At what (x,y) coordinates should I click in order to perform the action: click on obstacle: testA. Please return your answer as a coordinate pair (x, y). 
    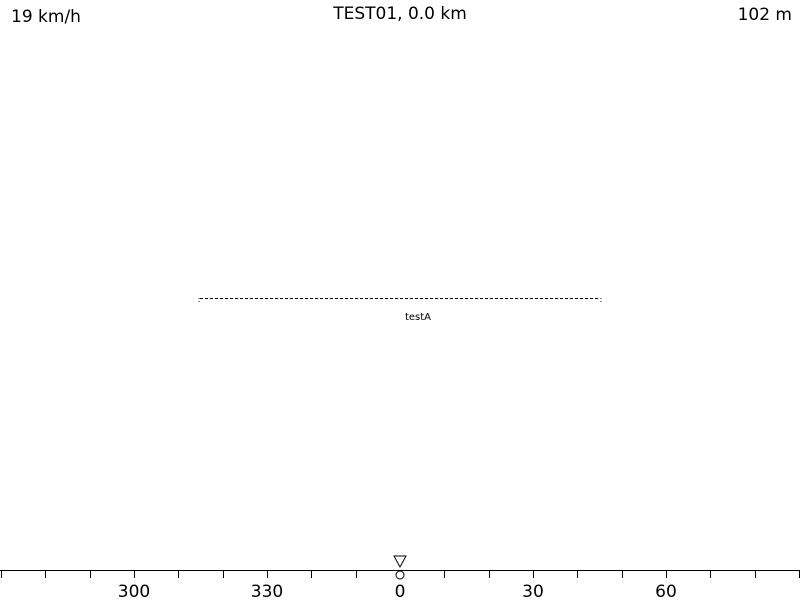
    Looking at the image, I should click on (400, 310).